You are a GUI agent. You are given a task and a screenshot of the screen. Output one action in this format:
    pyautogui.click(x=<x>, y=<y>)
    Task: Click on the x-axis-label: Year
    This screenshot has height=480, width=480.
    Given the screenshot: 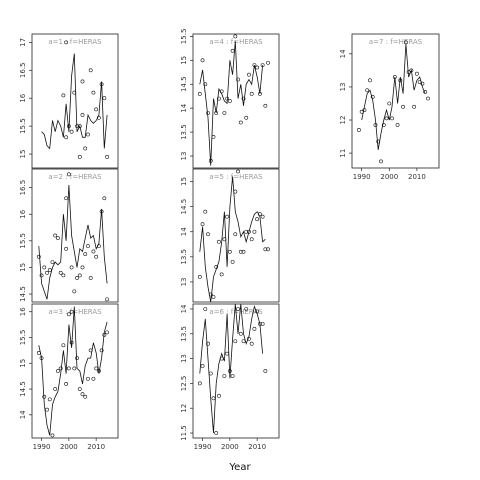 What is the action you would take?
    pyautogui.click(x=239, y=467)
    